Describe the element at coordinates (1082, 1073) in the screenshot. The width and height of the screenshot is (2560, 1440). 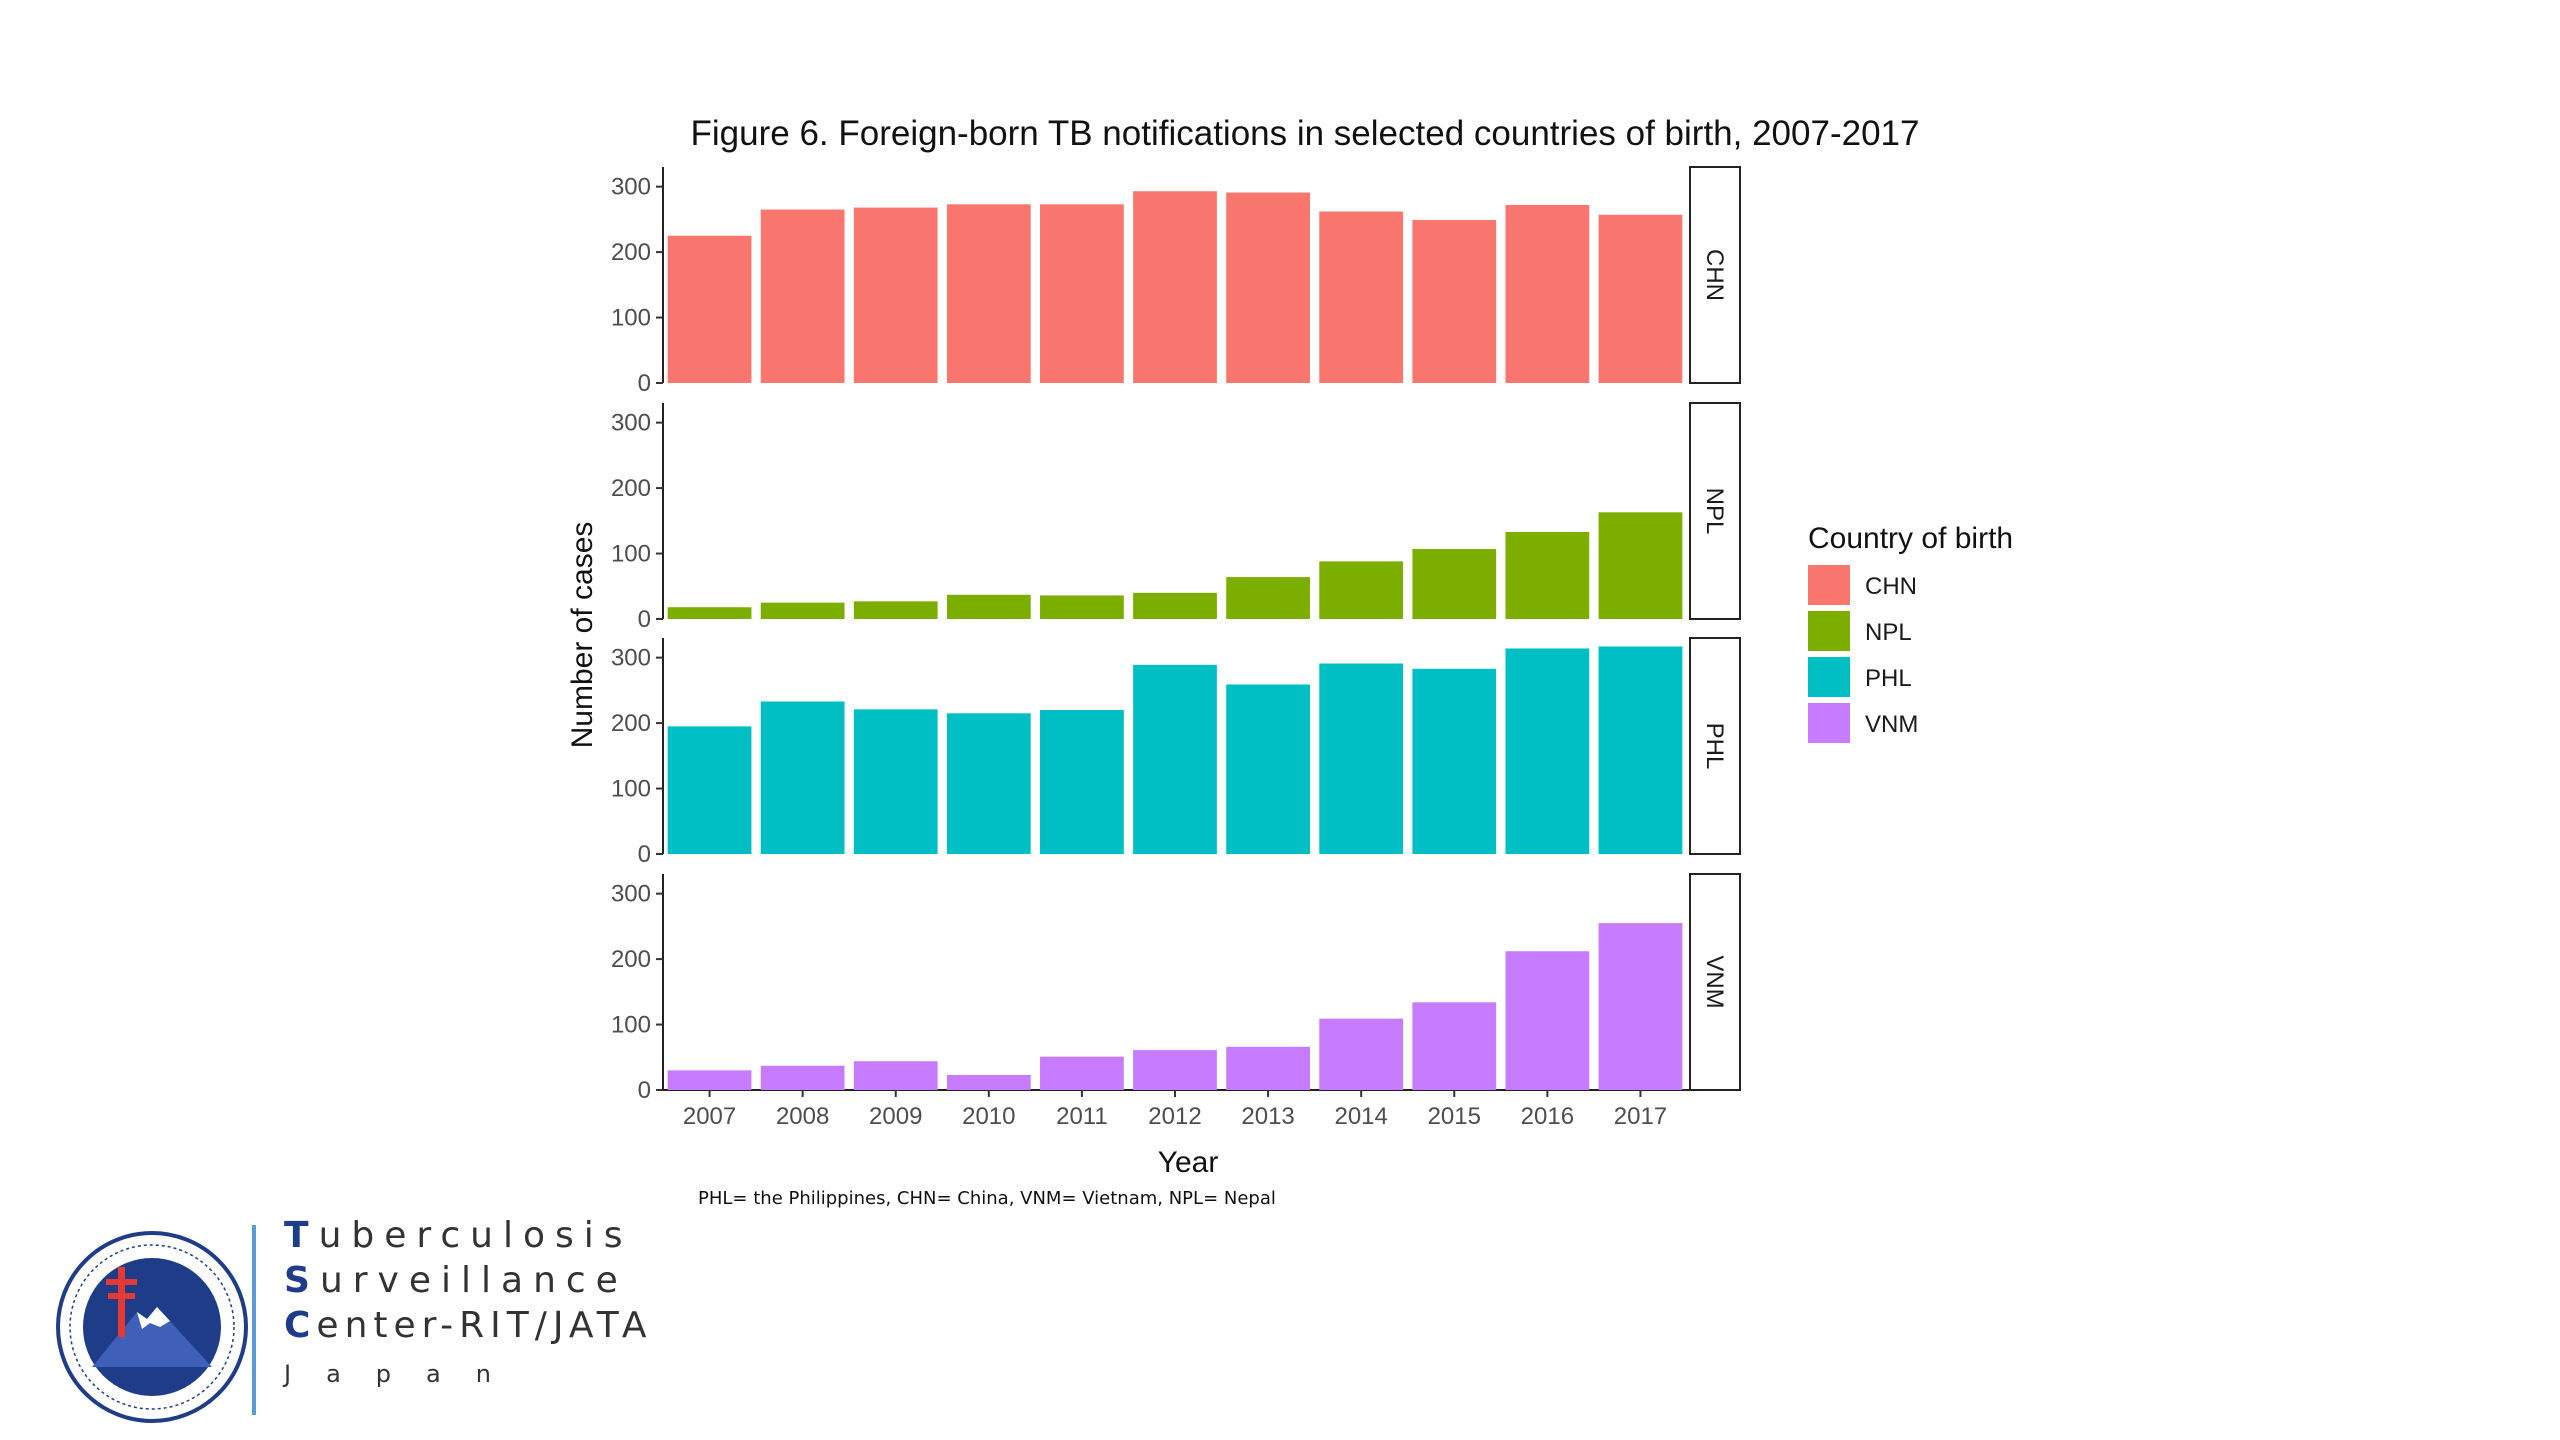
I see `bar-vnm-2011` at that location.